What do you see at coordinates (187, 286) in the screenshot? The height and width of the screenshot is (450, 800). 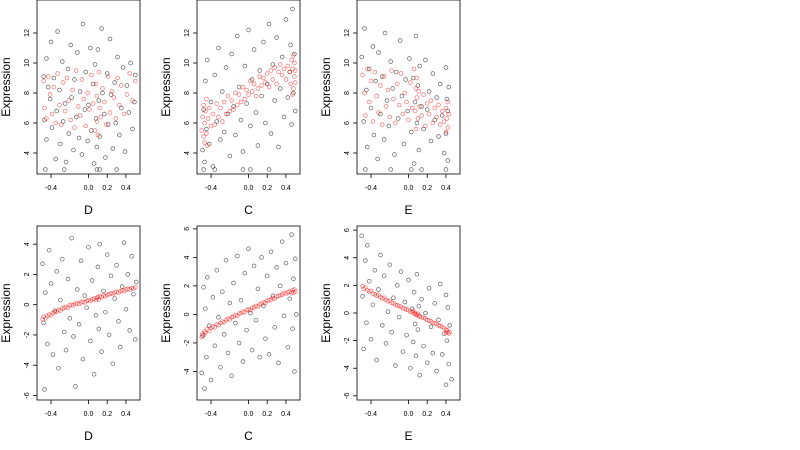 I see `y-tick-label: 2` at bounding box center [187, 286].